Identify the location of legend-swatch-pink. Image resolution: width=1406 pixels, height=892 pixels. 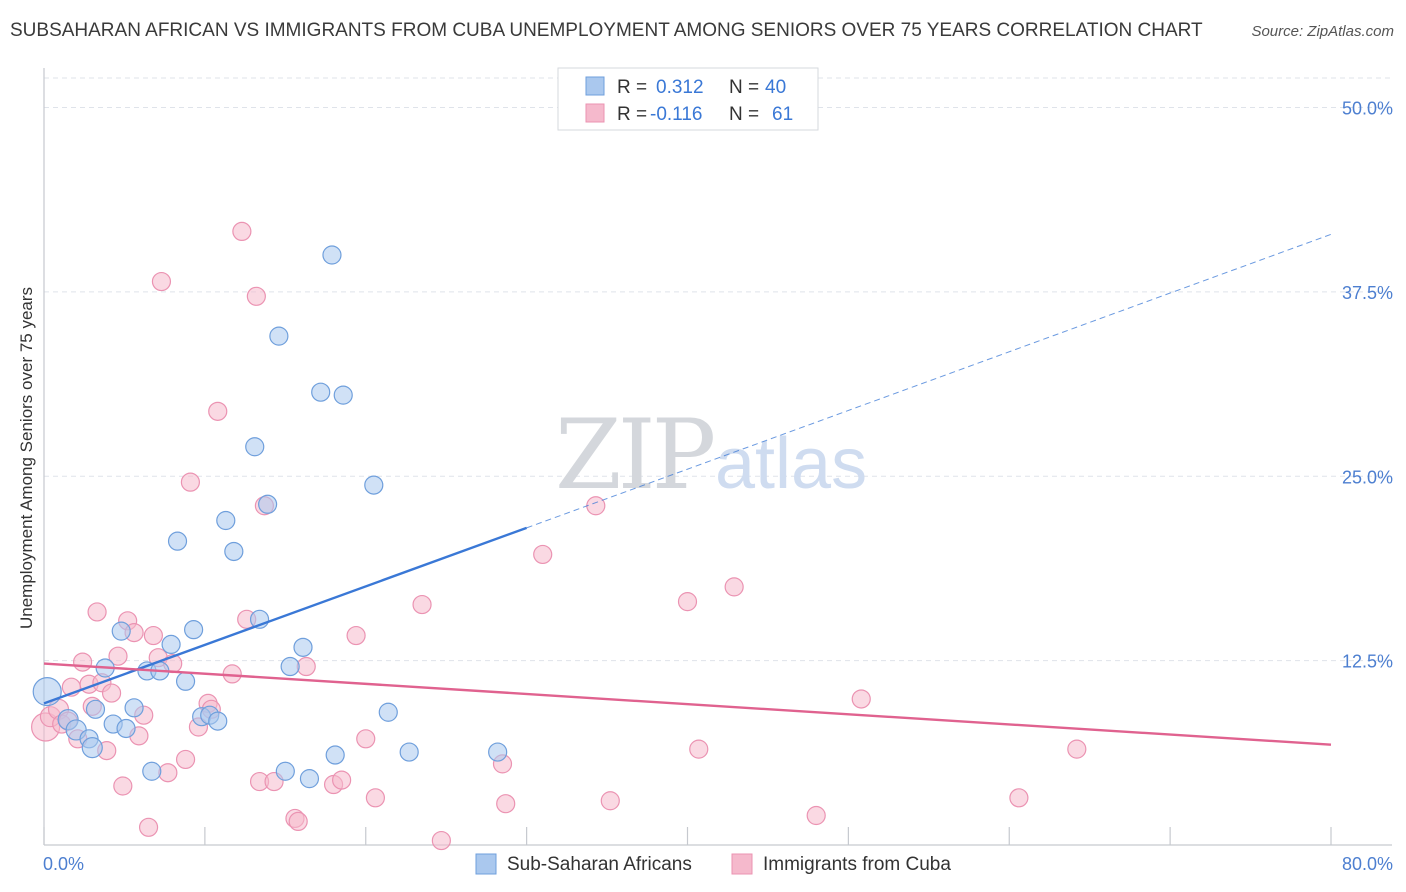
(595, 113).